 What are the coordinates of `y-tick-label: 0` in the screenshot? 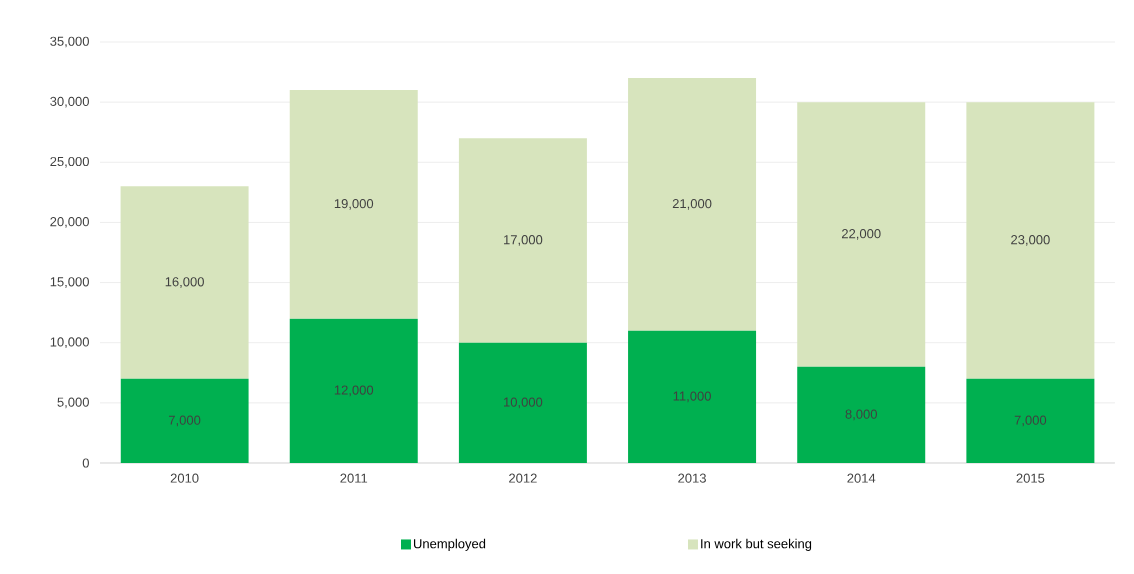 It's located at (85, 463).